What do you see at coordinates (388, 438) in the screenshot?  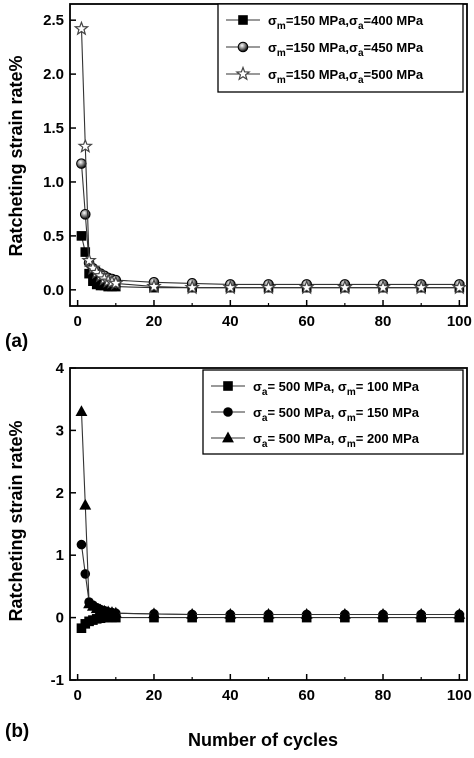 I see `legend-text: = 200 MPa` at bounding box center [388, 438].